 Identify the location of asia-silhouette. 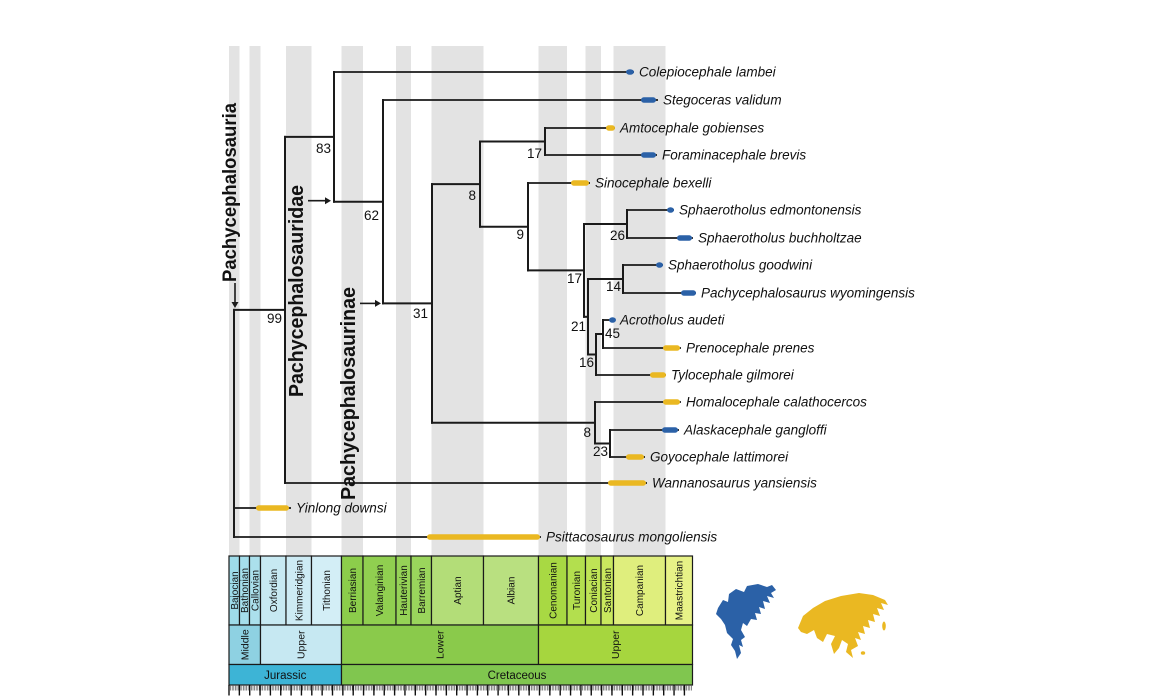
(843, 625).